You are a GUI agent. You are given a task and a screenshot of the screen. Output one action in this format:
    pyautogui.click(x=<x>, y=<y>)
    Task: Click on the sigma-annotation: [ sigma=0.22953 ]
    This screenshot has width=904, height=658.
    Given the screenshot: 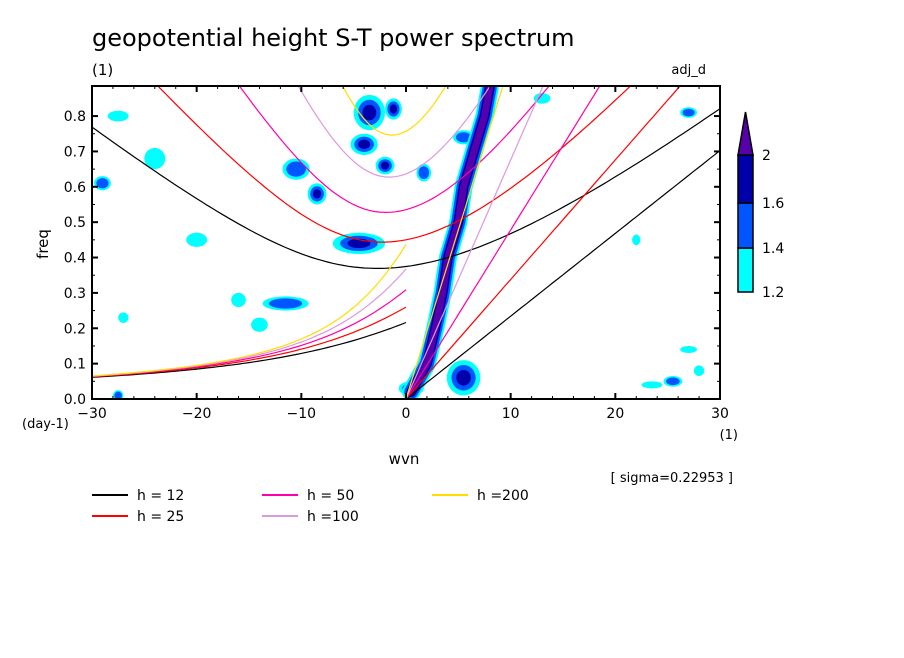 What is the action you would take?
    pyautogui.click(x=672, y=478)
    